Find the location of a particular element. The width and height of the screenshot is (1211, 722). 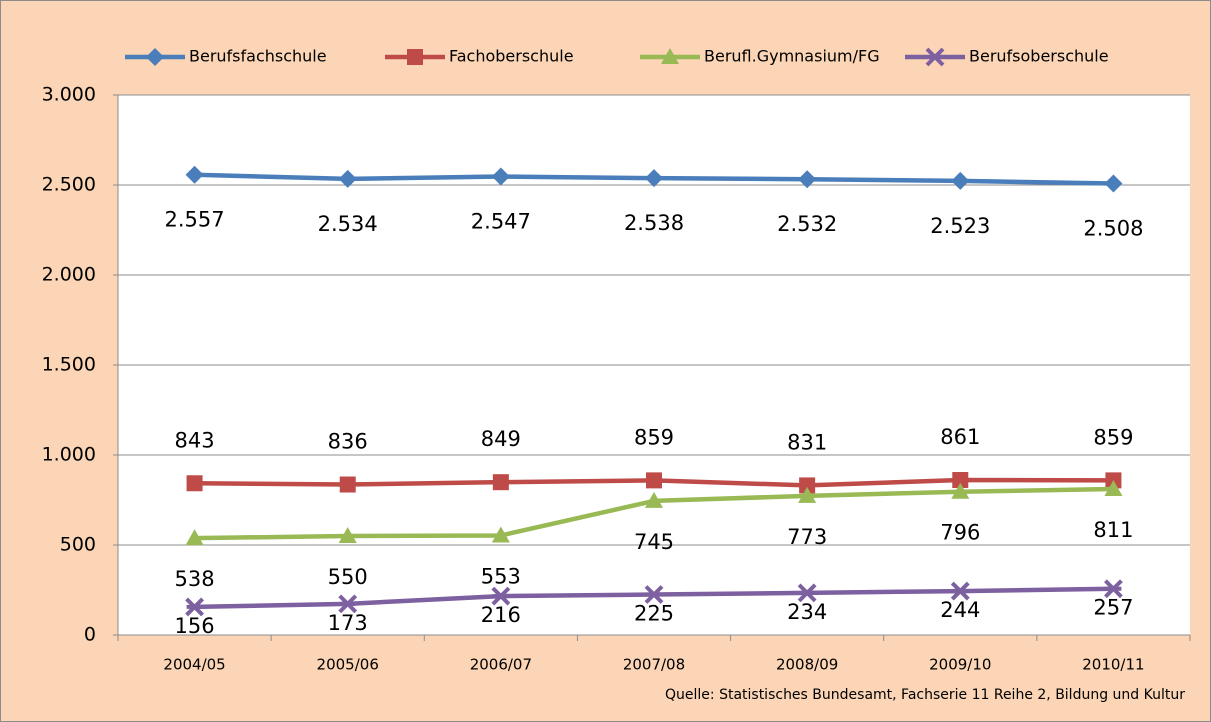

data-label: 244 is located at coordinates (960, 610).